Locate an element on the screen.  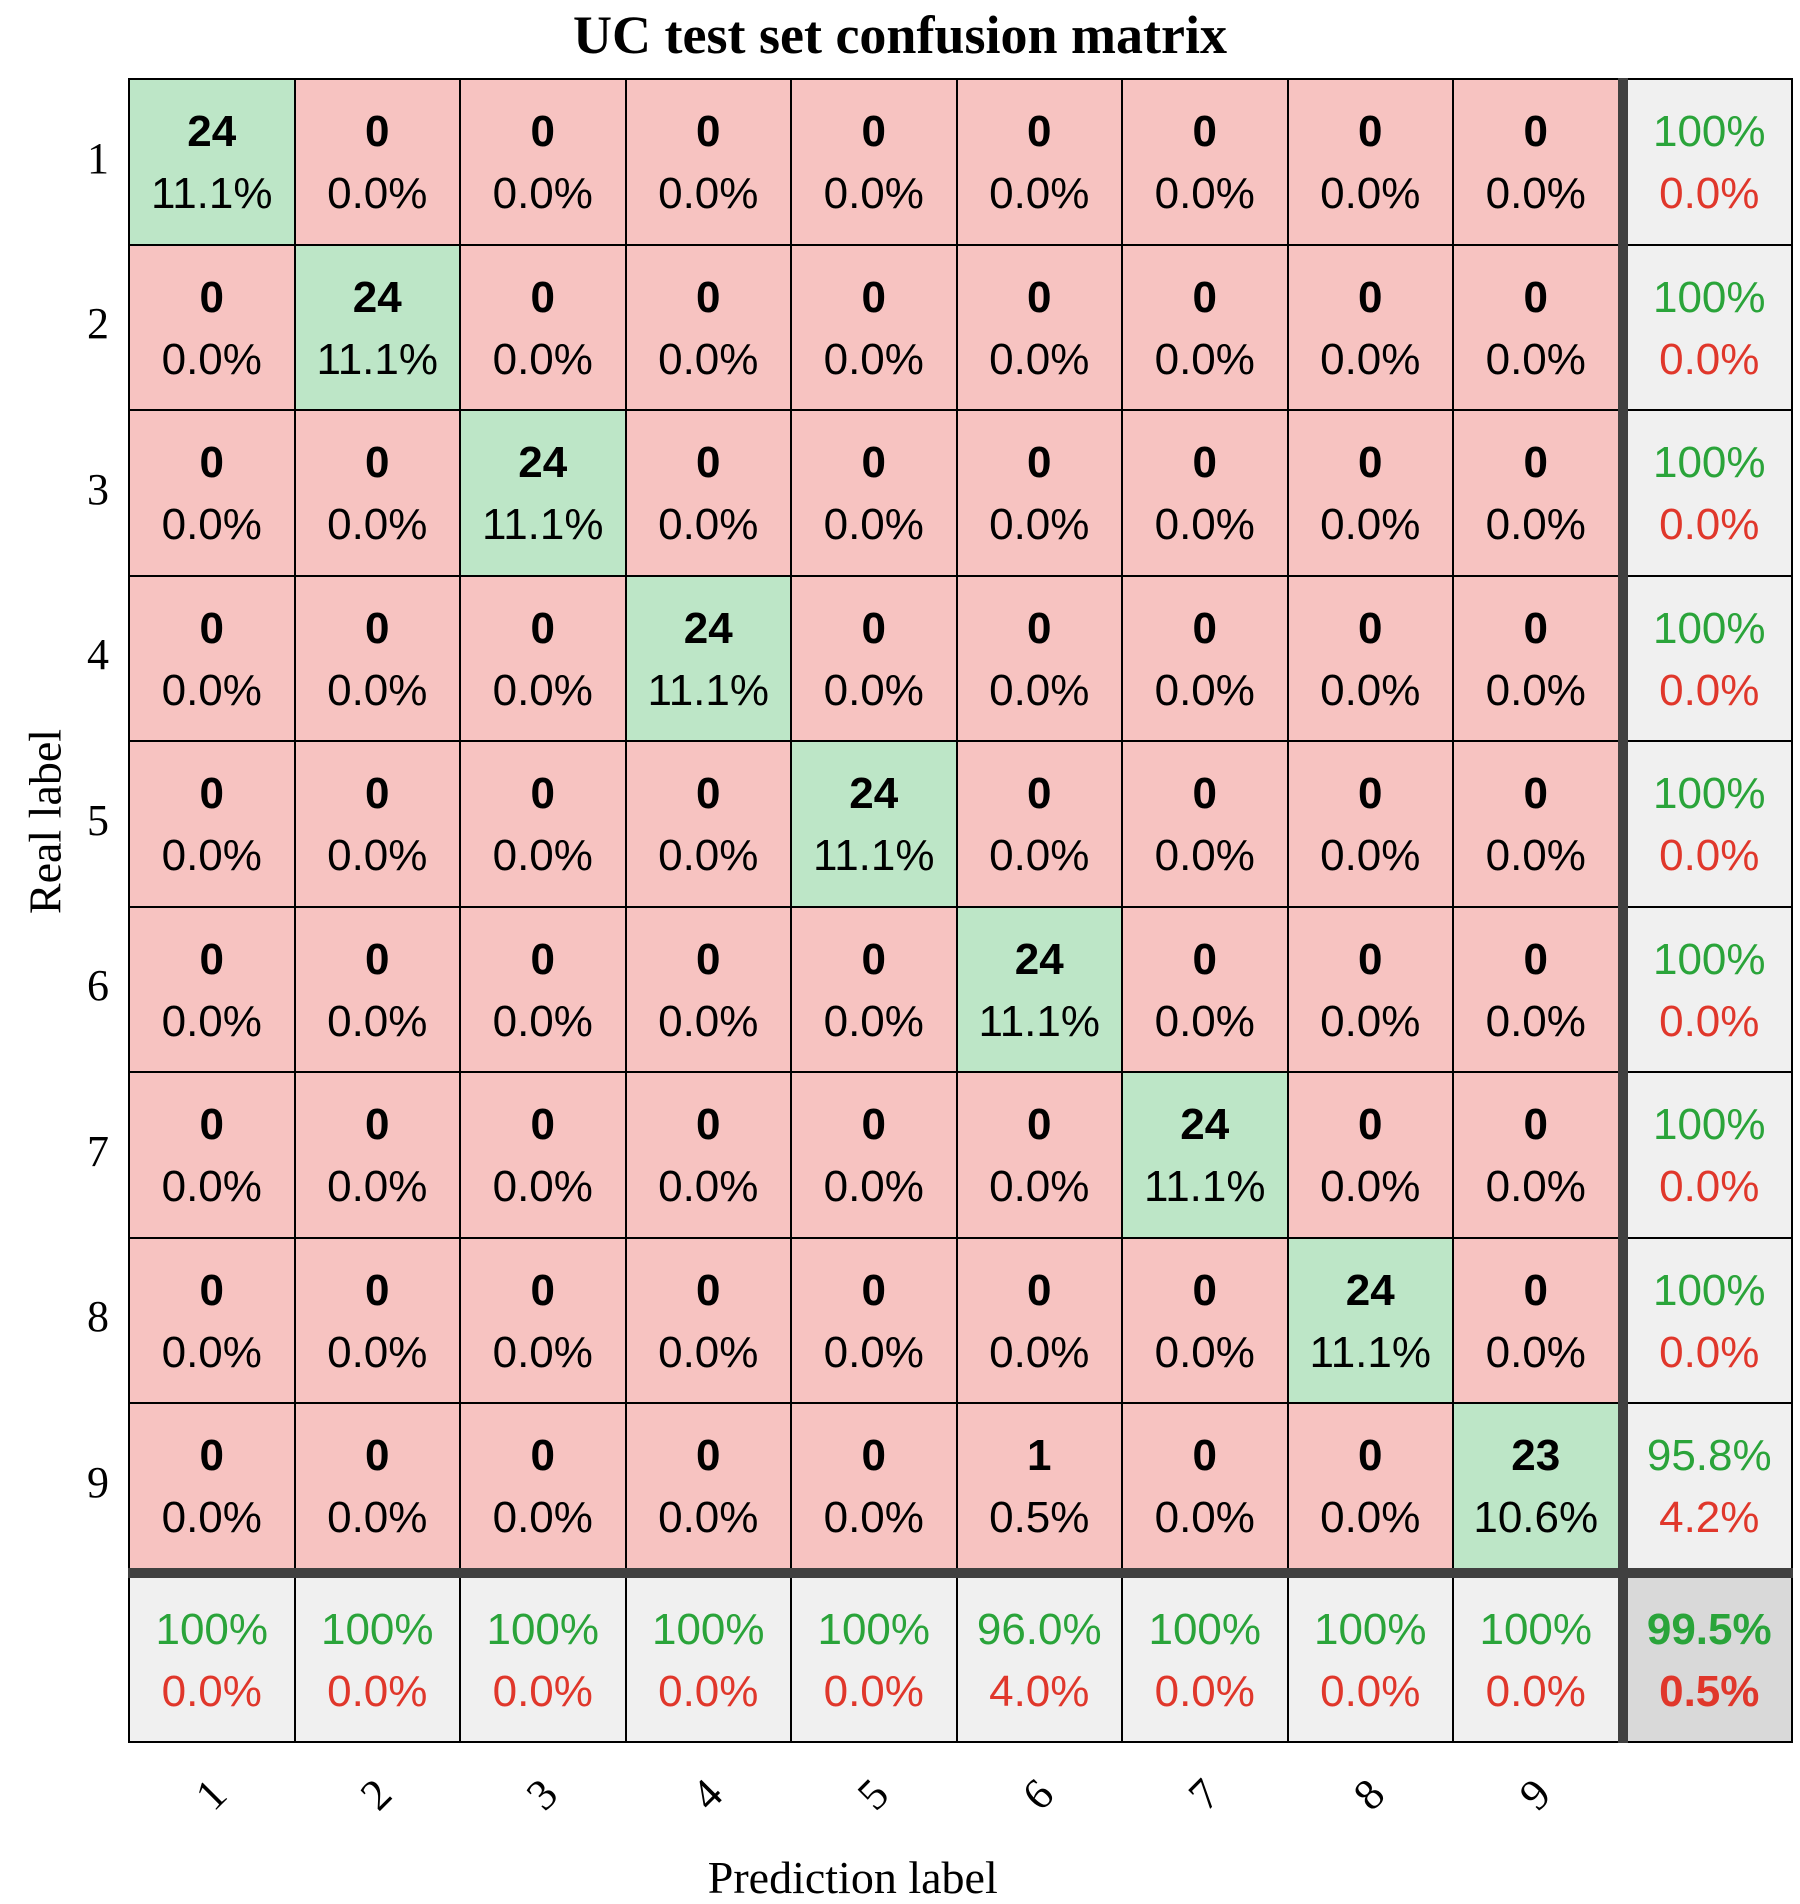
x-tick-label: 6 is located at coordinates (1038, 1794).